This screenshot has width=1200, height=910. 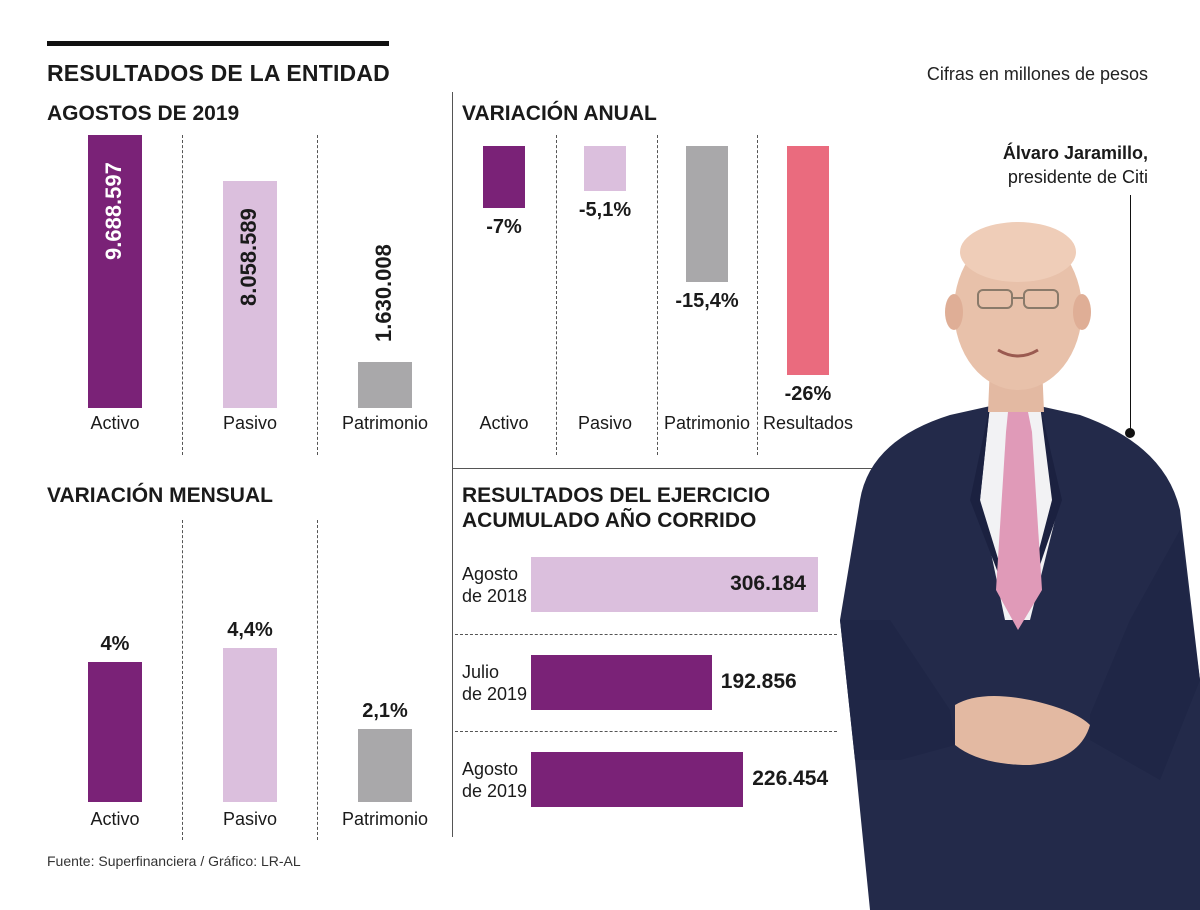 What do you see at coordinates (385, 819) in the screenshot?
I see `chart3-category-label: Patrimonio` at bounding box center [385, 819].